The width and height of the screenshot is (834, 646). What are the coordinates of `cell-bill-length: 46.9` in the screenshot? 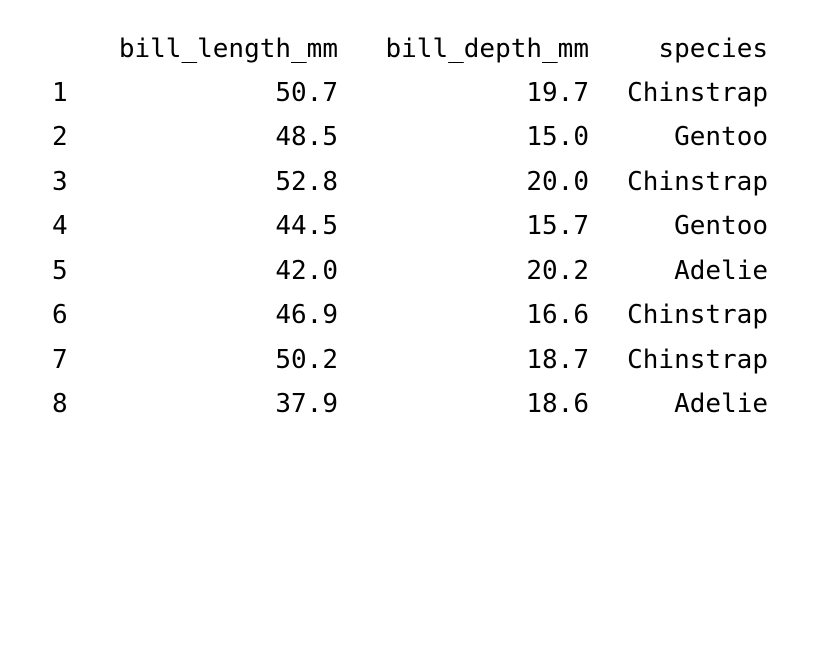 It's located at (306, 315).